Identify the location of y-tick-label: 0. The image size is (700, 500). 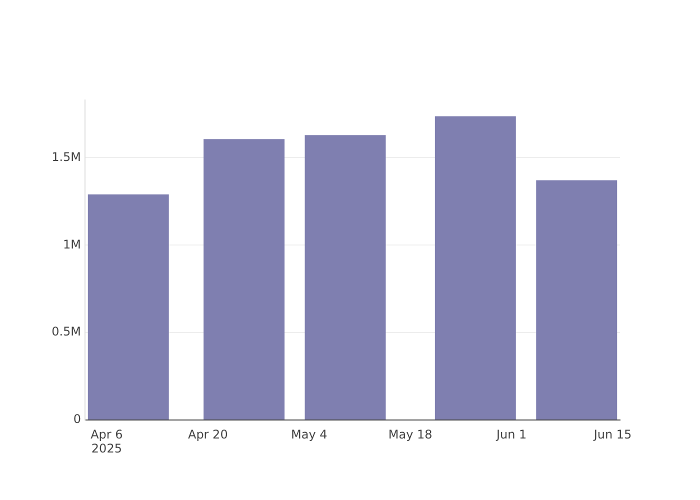
(77, 419).